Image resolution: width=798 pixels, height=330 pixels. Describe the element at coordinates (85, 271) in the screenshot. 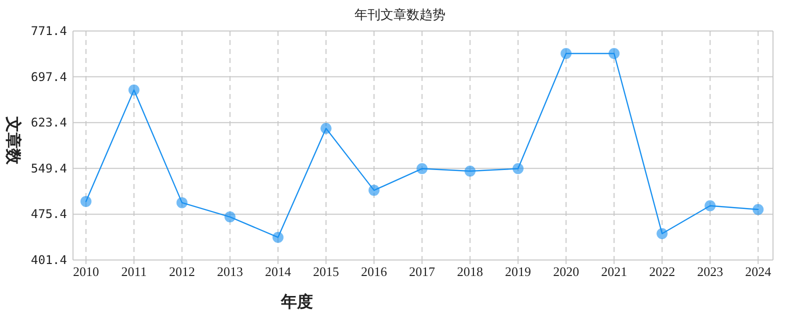

I see `x-tick-label: 2010` at that location.